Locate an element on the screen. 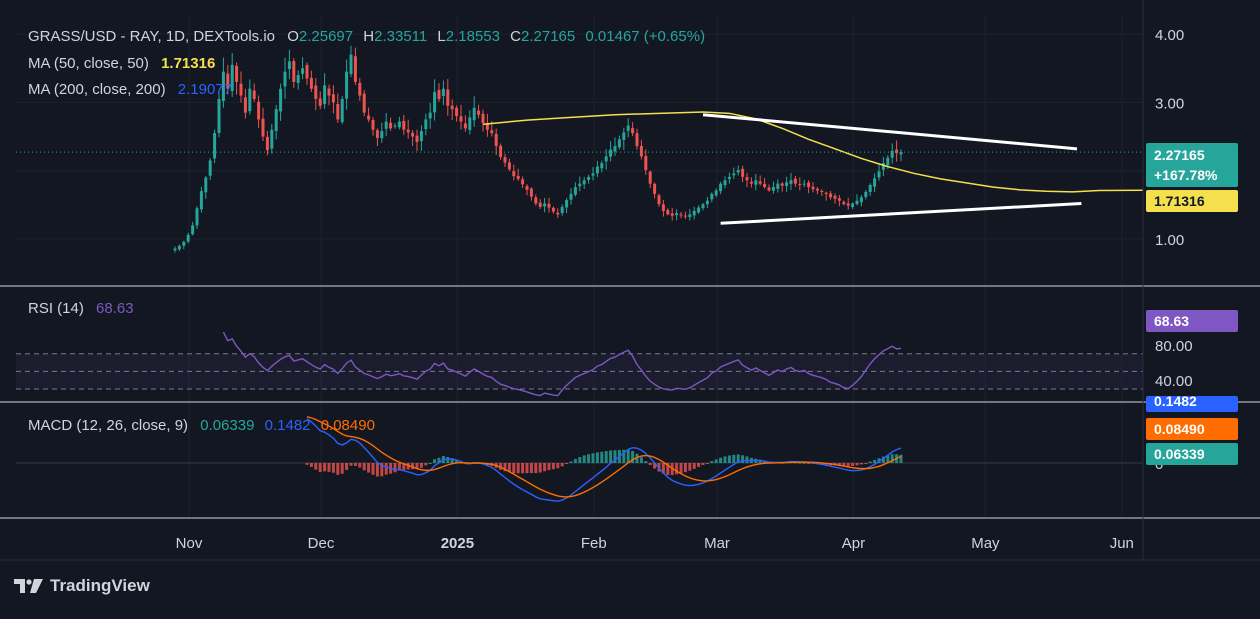  price-tick-label: 1.00 is located at coordinates (1169, 240).